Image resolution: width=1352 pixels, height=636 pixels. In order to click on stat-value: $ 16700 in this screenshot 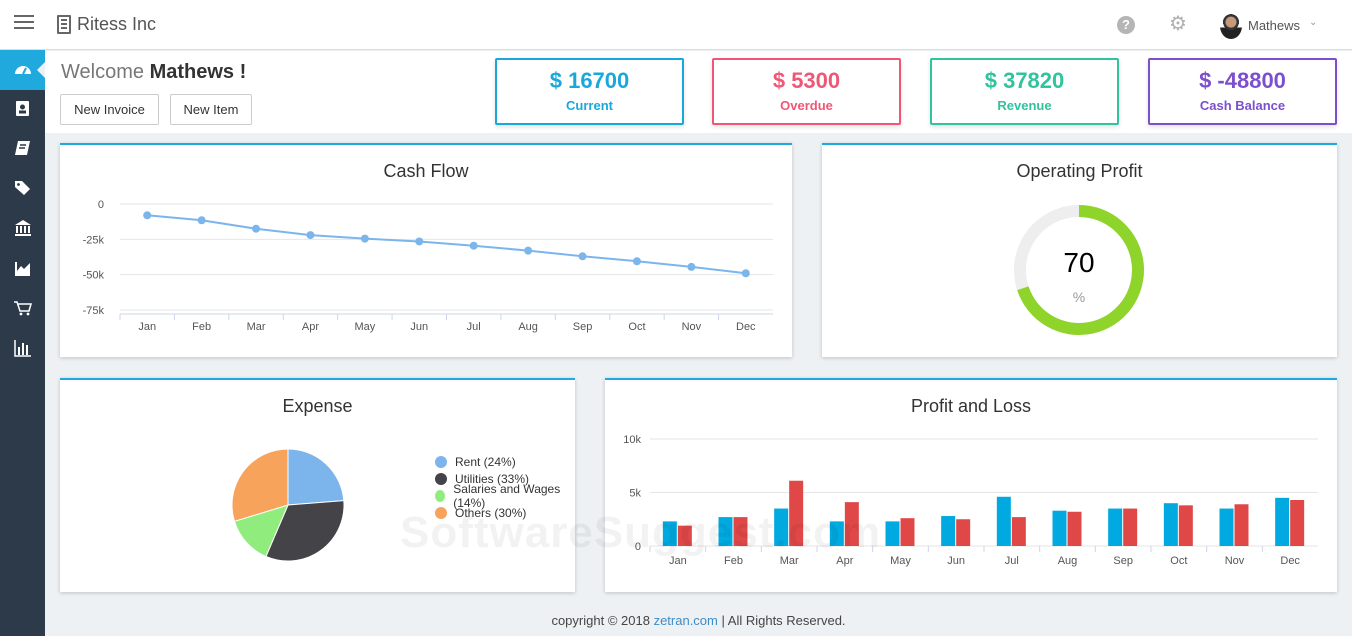, I will do `click(589, 80)`.